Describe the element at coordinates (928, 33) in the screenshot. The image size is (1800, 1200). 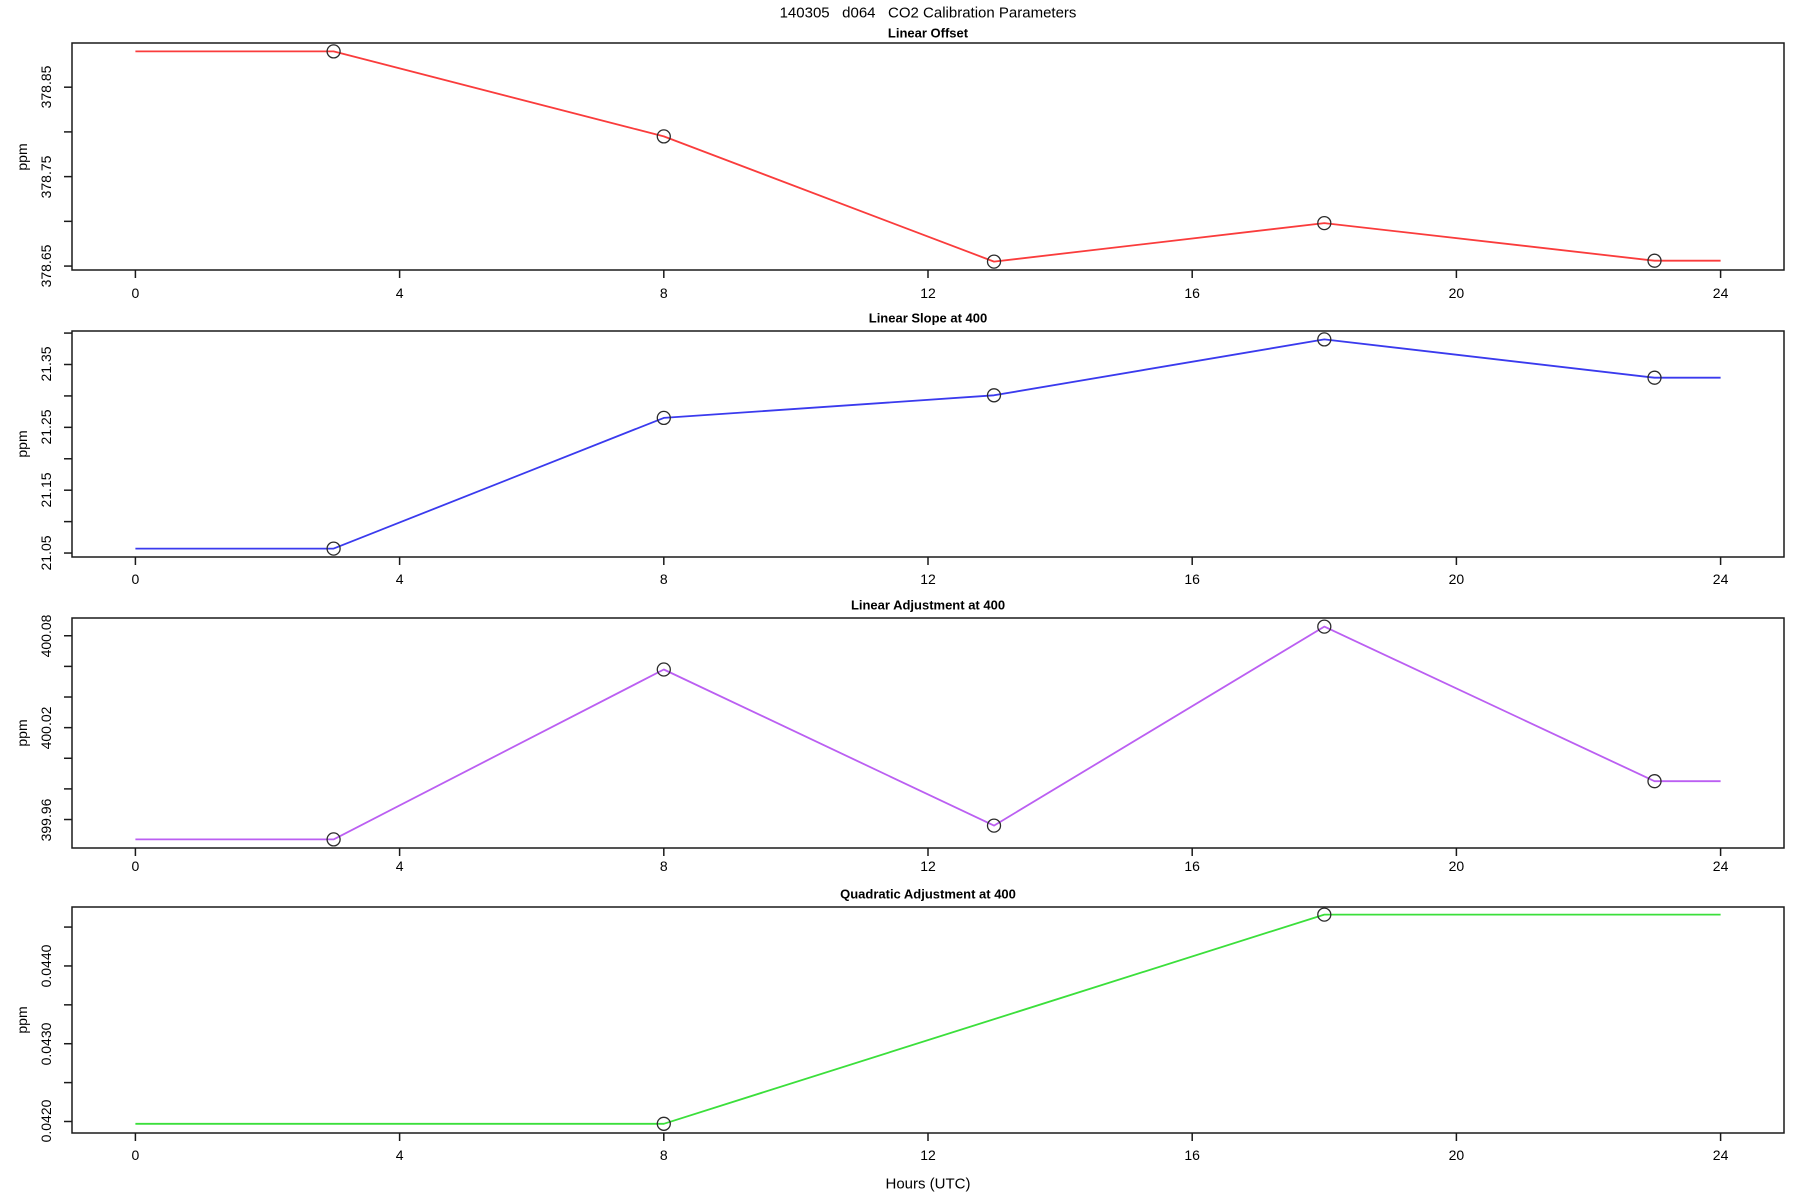
I see `panel-title-0: Linear Offset` at that location.